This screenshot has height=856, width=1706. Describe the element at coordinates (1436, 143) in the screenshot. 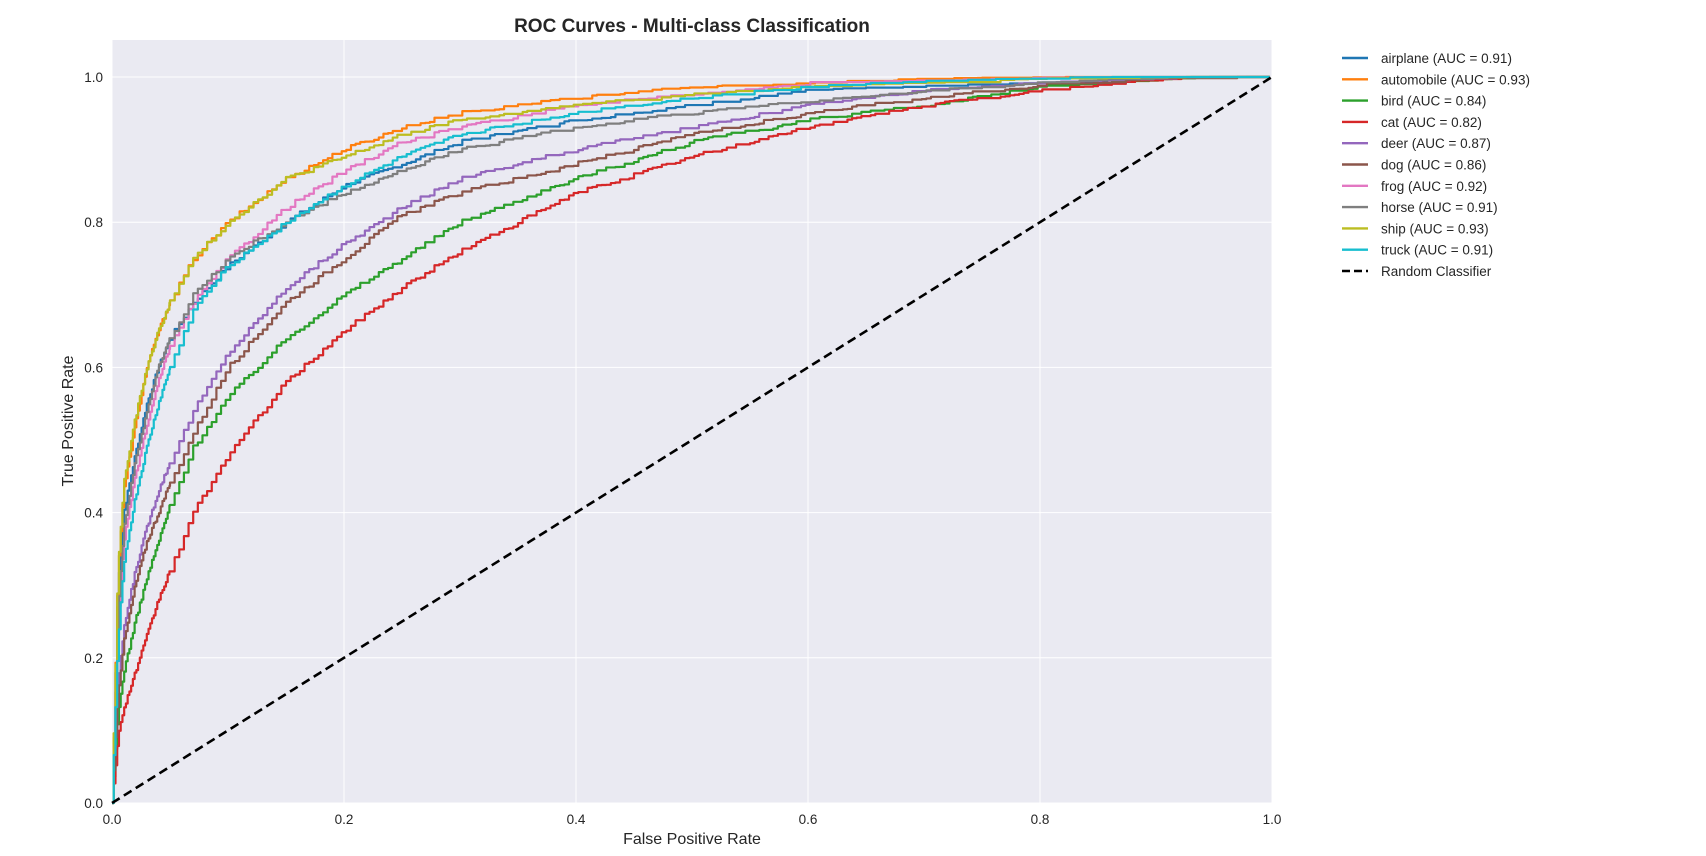

I see `legend-label: deer (AUC = 0.87)` at that location.